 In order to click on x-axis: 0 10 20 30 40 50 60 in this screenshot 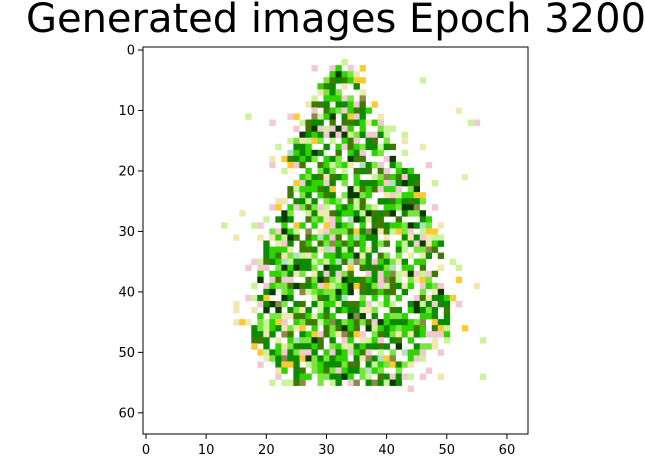, I will do `click(328, 446)`.